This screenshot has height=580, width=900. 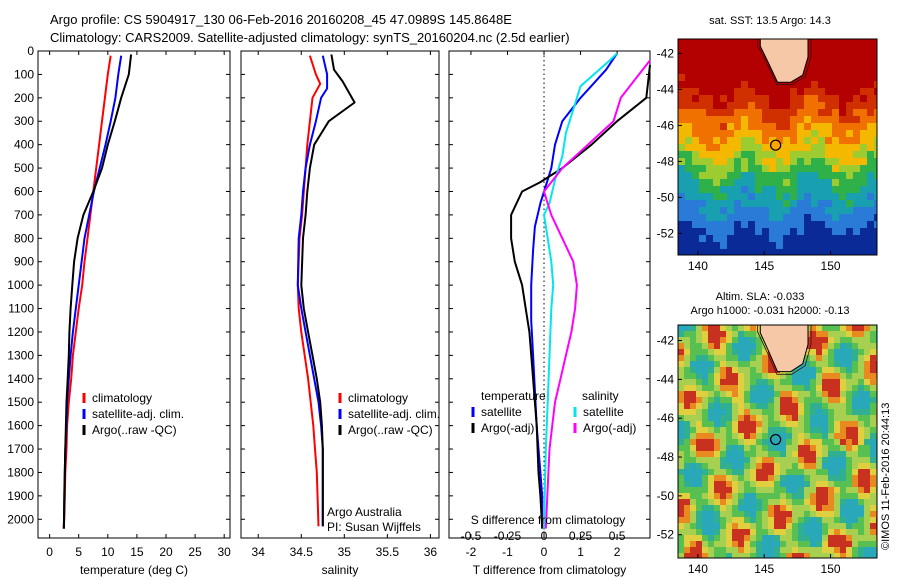 What do you see at coordinates (666, 125) in the screenshot?
I see `map-y-tick-label: -46` at bounding box center [666, 125].